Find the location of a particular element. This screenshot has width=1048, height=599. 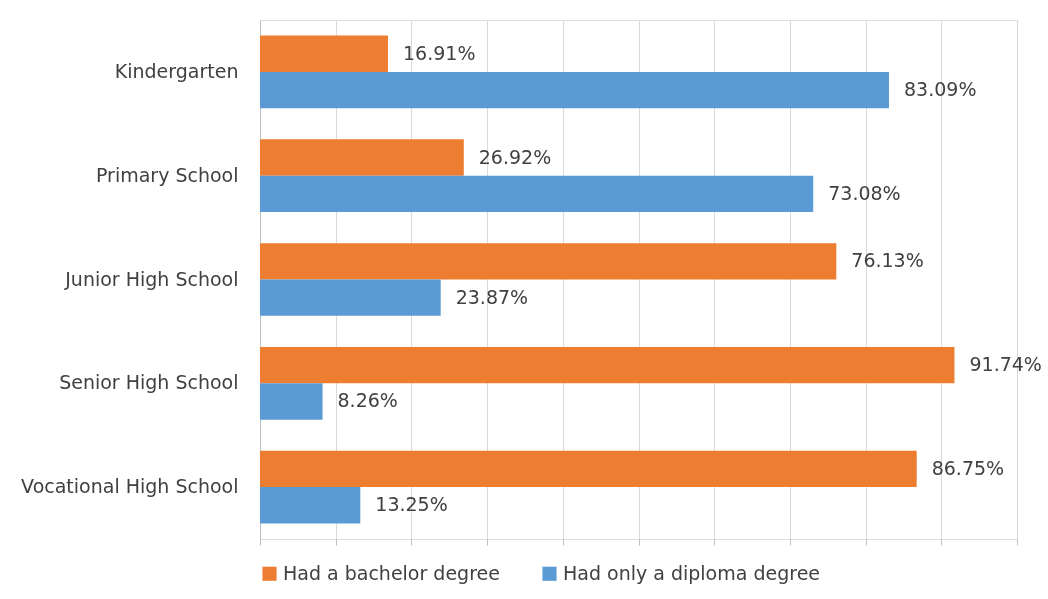

y-tick-label: Kindergarten is located at coordinates (176, 70).